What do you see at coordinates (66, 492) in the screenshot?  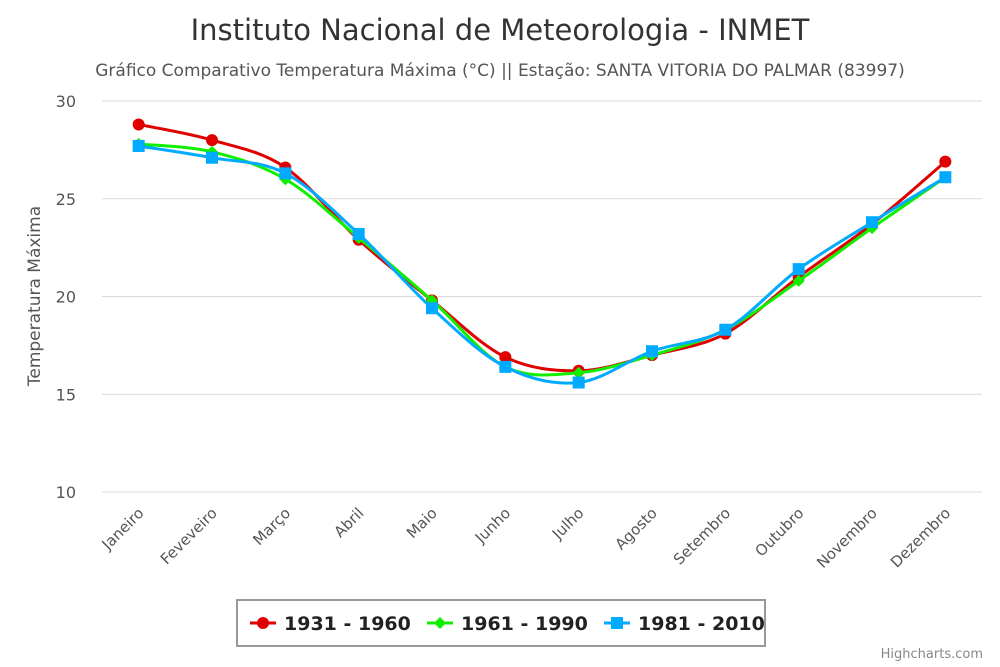 I see `y-tick-label: 10` at bounding box center [66, 492].